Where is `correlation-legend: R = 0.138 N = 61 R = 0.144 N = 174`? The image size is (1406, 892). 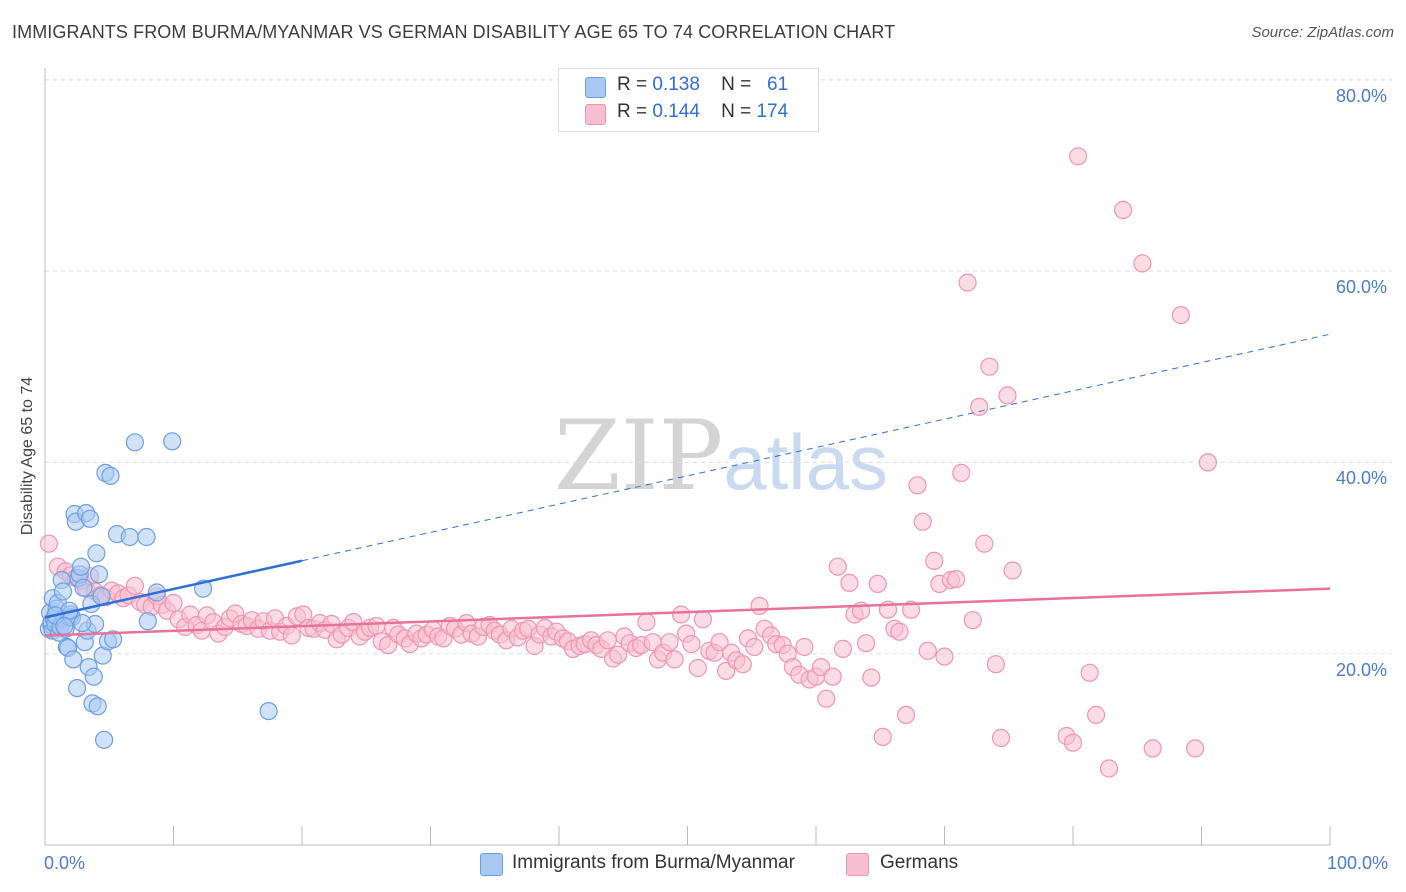
correlation-legend: R = 0.138 N = 61 R = 0.144 N = 174 is located at coordinates (688, 100).